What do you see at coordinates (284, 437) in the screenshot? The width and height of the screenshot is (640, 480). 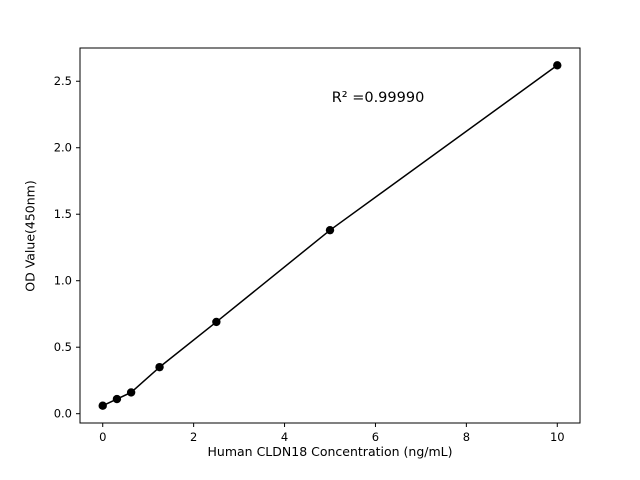 I see `x-tick-label: 4` at bounding box center [284, 437].